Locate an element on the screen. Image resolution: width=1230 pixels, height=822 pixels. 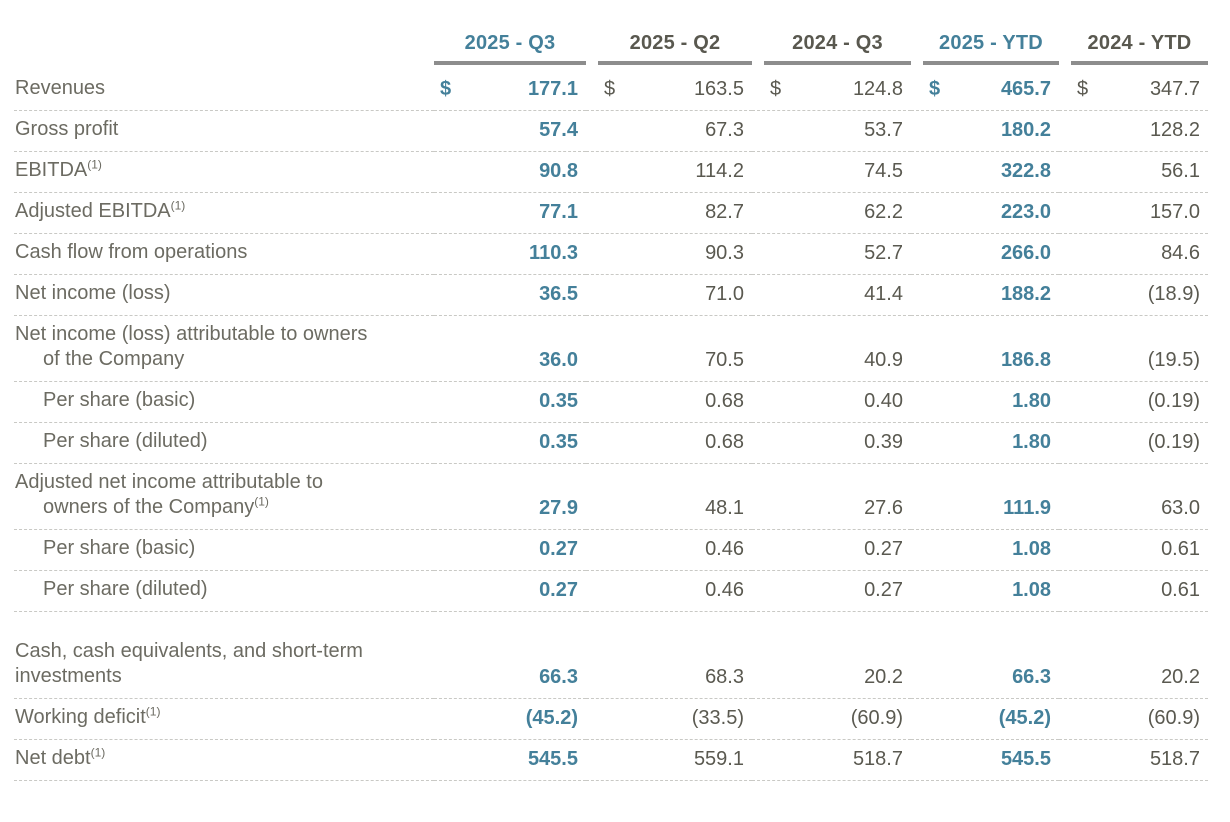
cell-value: 90.3 is located at coordinates (724, 252).